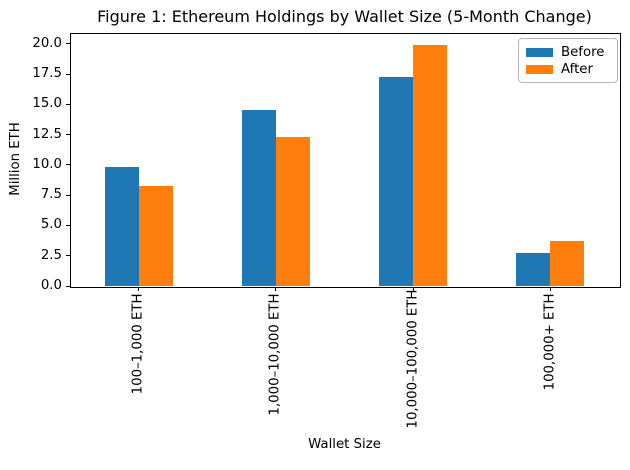 The image size is (630, 470). Describe the element at coordinates (47, 134) in the screenshot. I see `y-tick-label-12.5: 12.5` at that location.